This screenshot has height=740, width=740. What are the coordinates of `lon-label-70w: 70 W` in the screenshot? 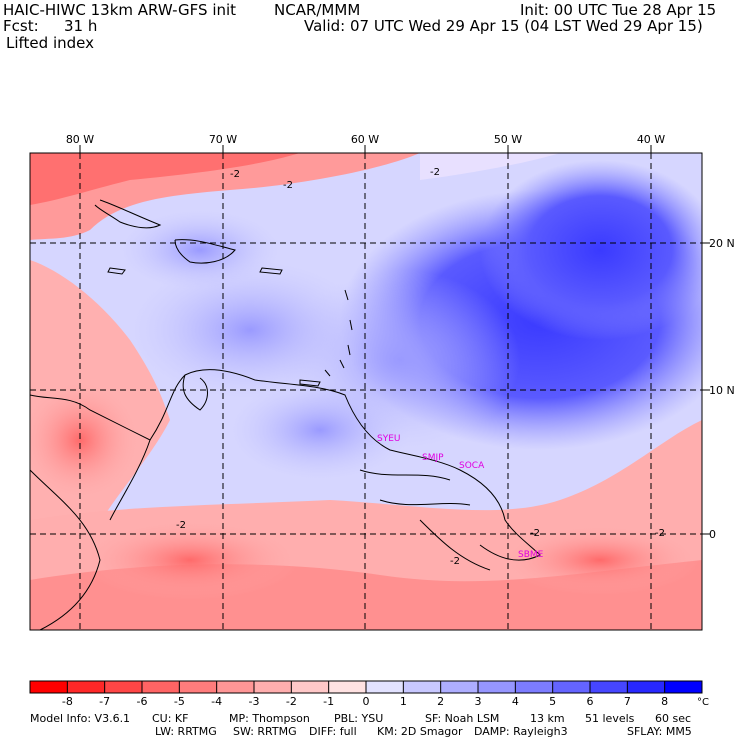 It's located at (223, 139).